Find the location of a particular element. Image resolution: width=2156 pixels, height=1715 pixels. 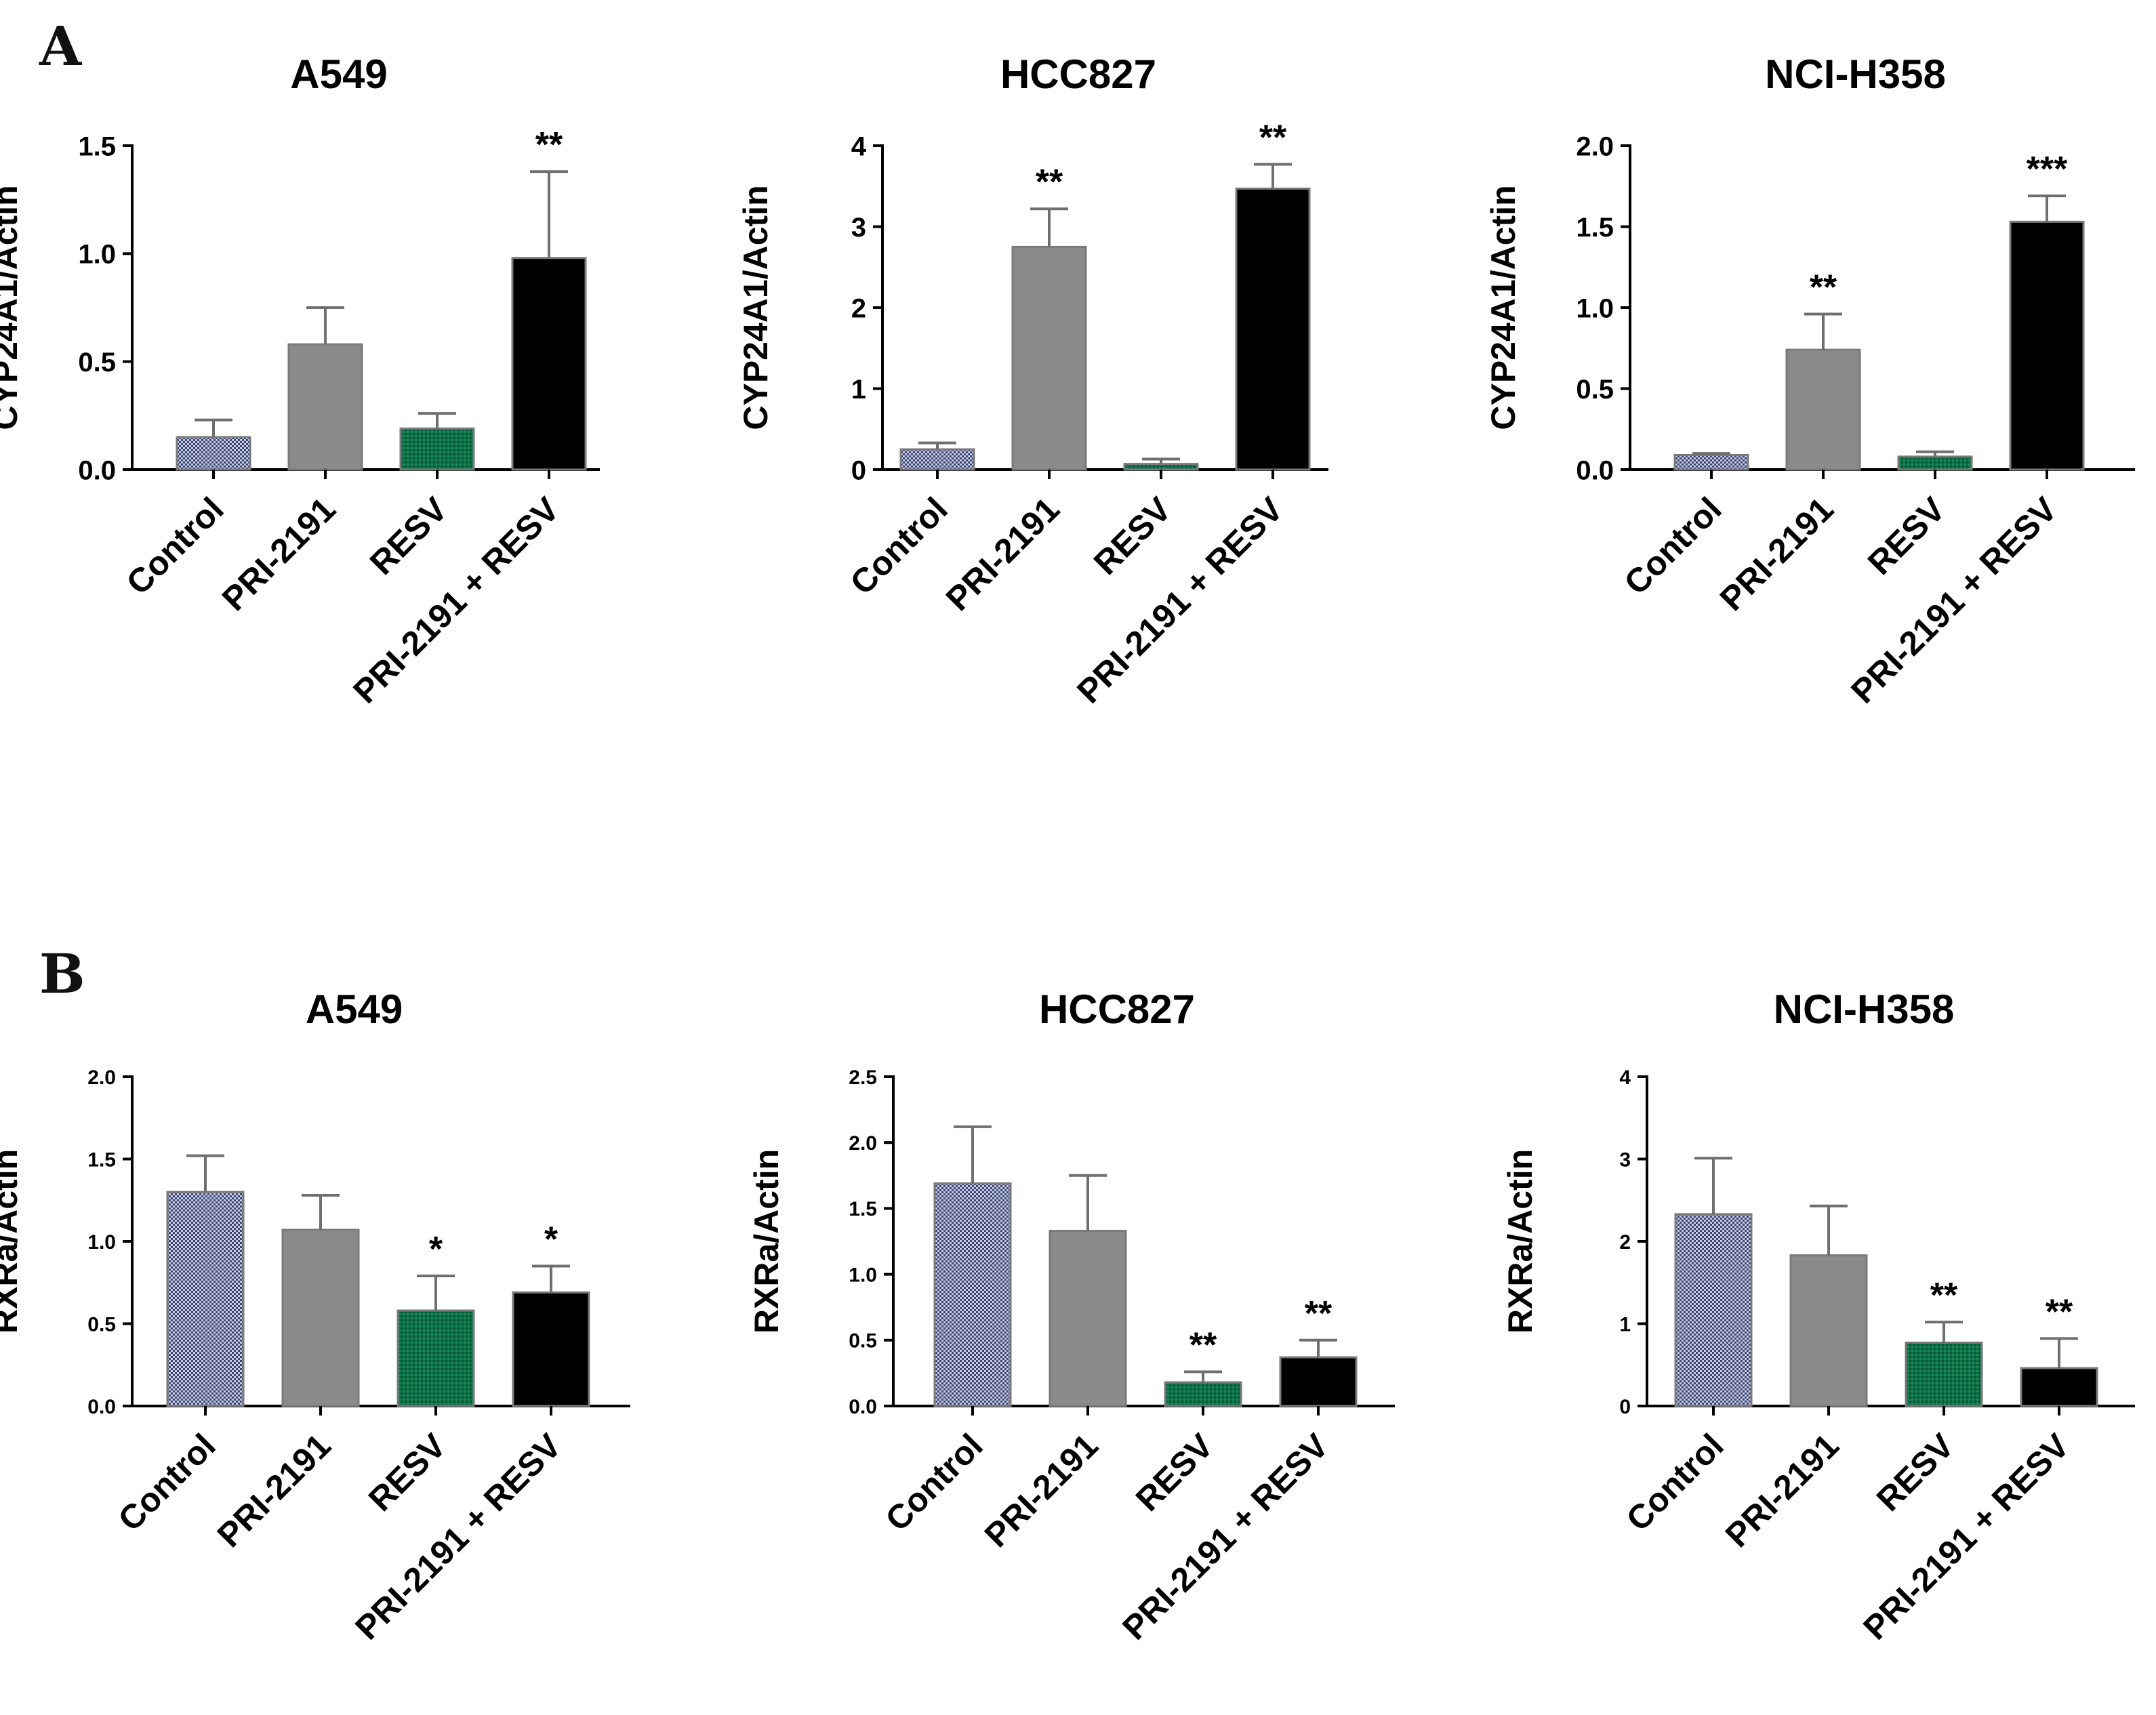

y-tick-label: 4 is located at coordinates (1625, 1078).